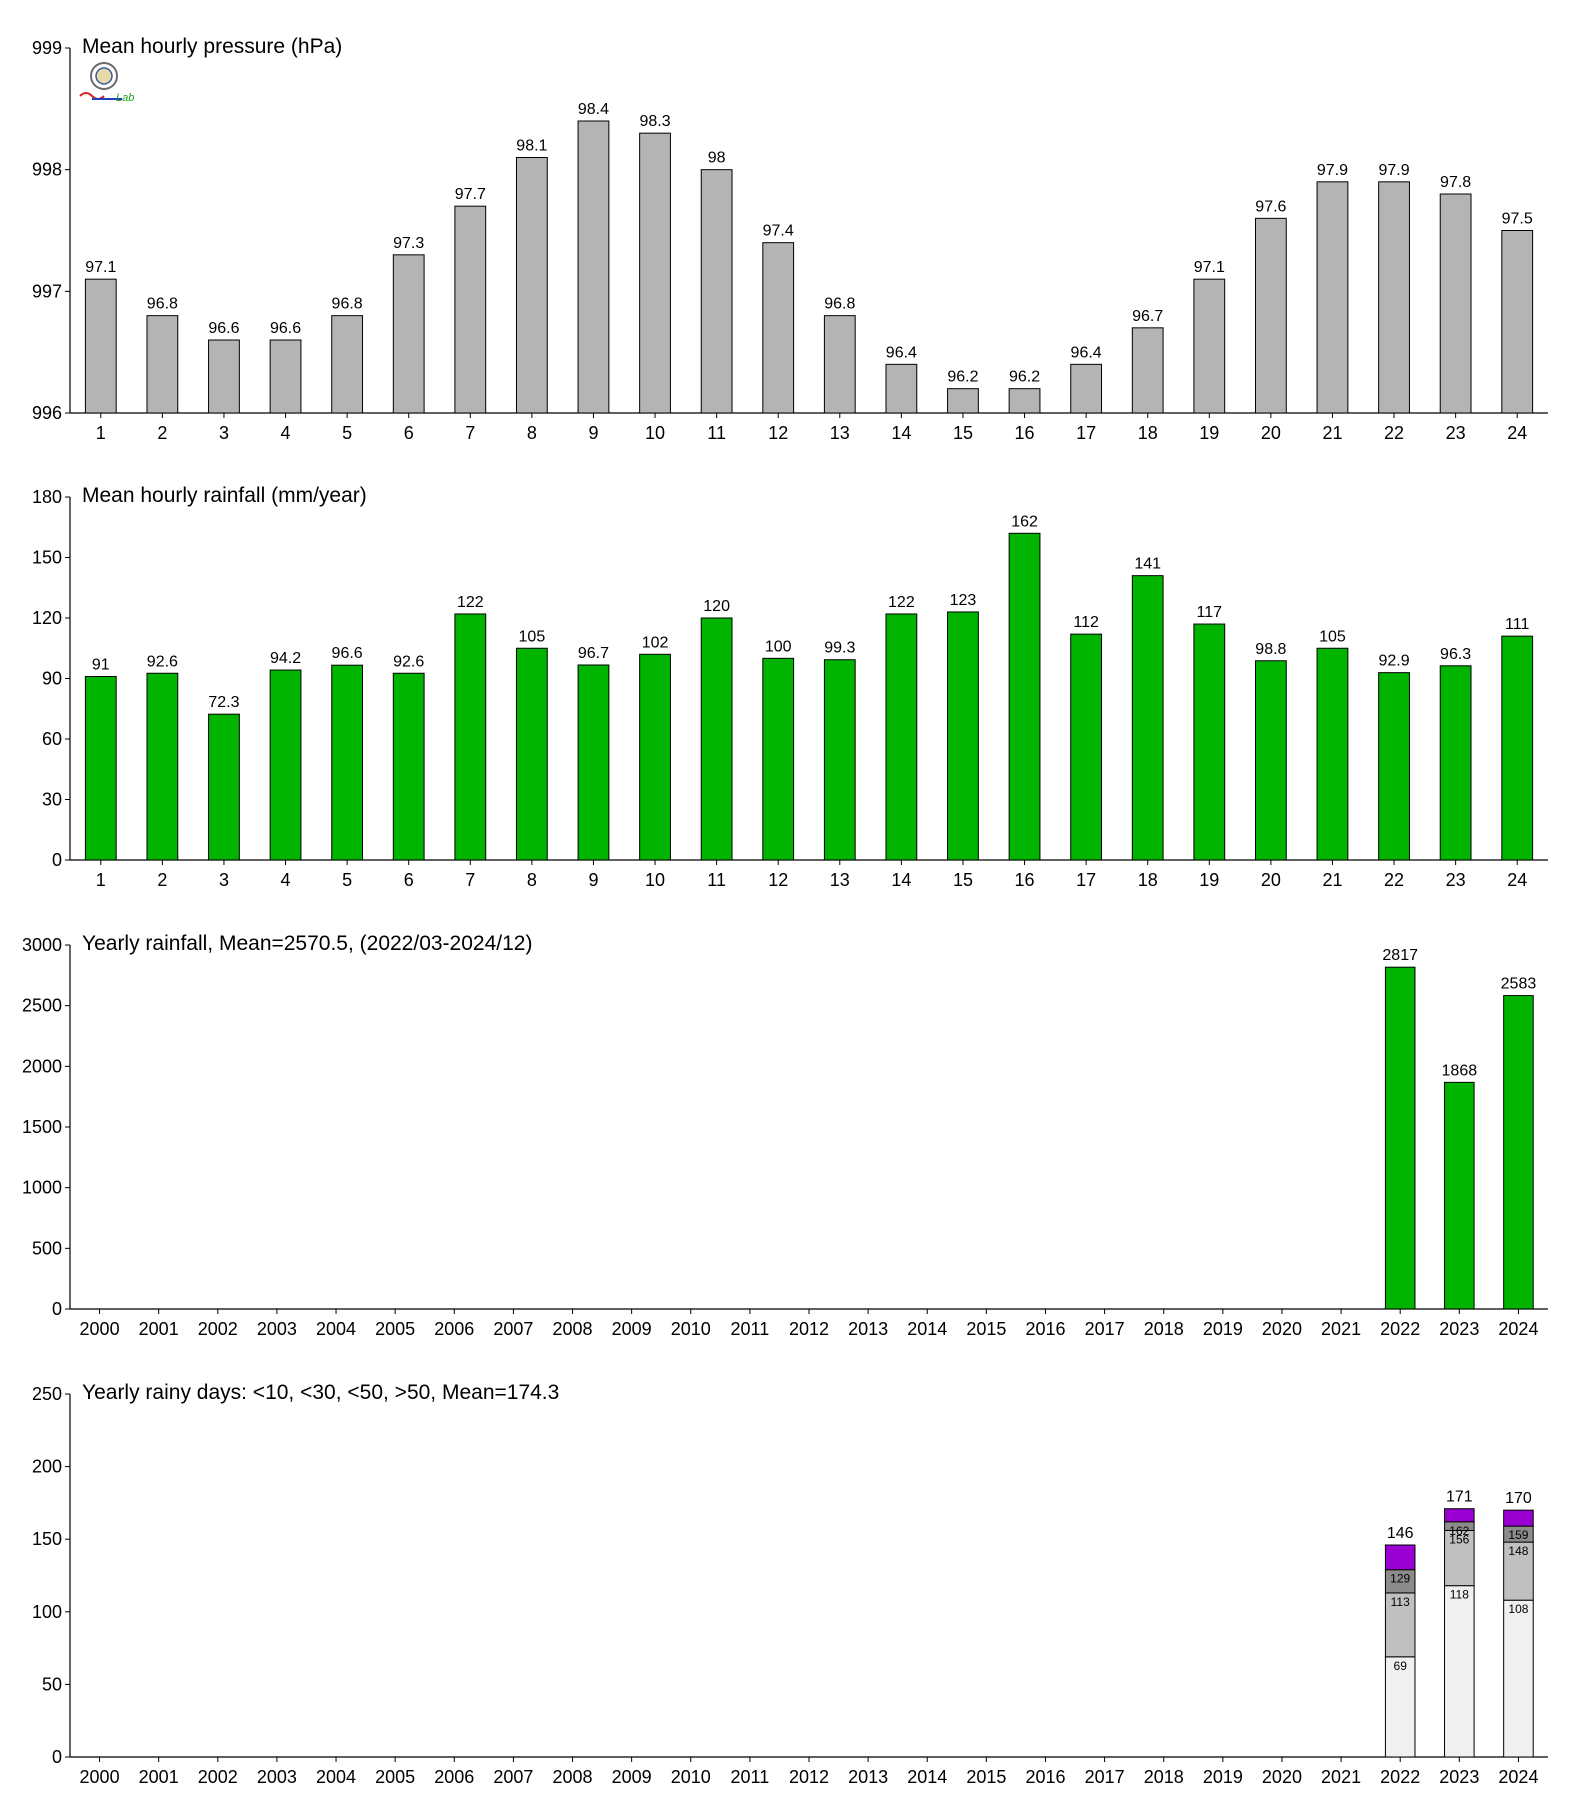 The height and width of the screenshot is (1800, 1580). I want to click on bar-value-label: 97.1, so click(100, 267).